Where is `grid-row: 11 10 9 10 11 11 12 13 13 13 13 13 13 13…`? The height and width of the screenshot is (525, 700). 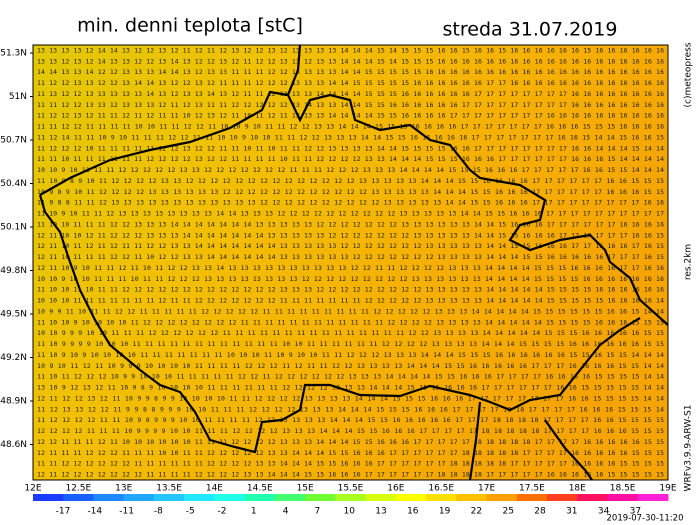 grid-row: 11 10 9 10 11 11 12 13 13 13 13 13 13 13… is located at coordinates (350, 214).